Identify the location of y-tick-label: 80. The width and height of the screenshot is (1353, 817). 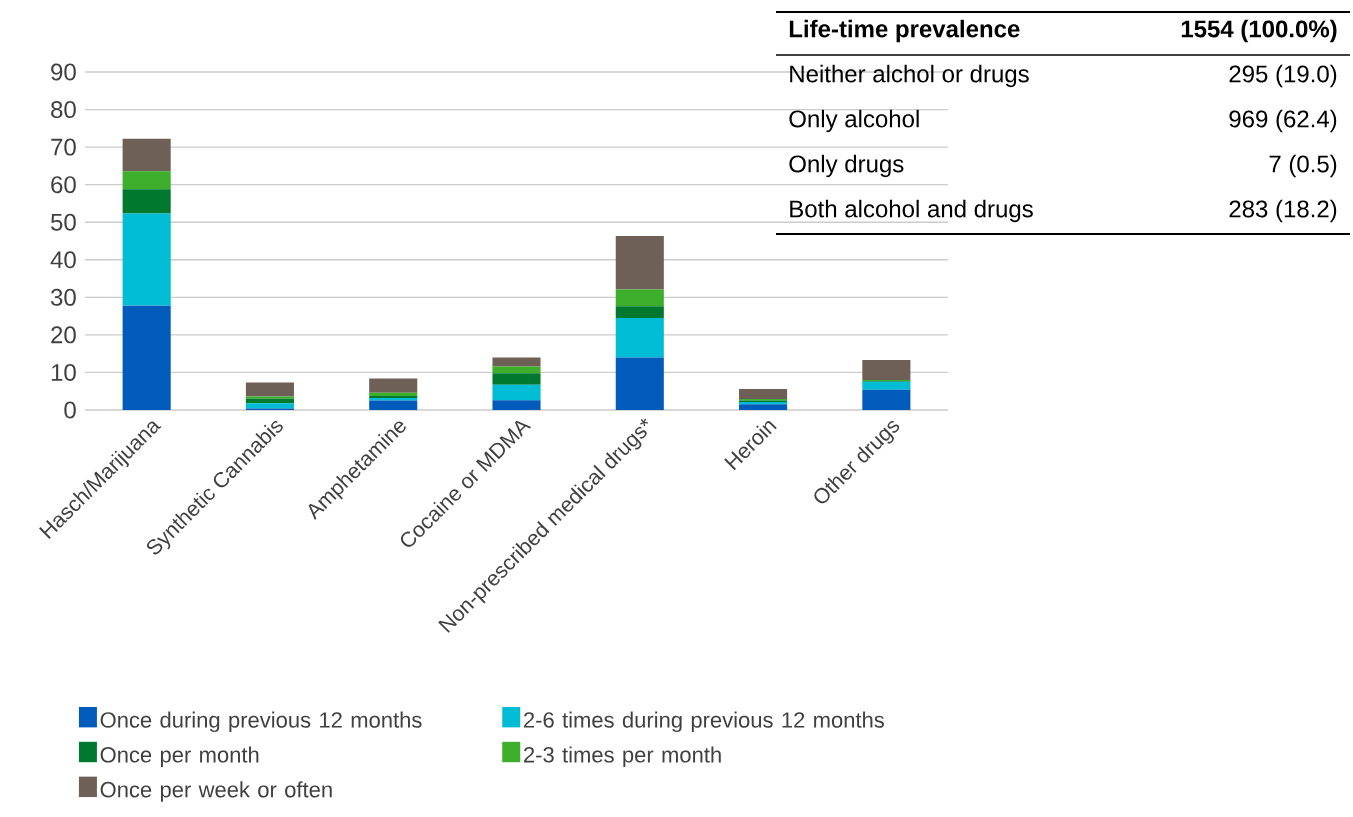
(63, 110).